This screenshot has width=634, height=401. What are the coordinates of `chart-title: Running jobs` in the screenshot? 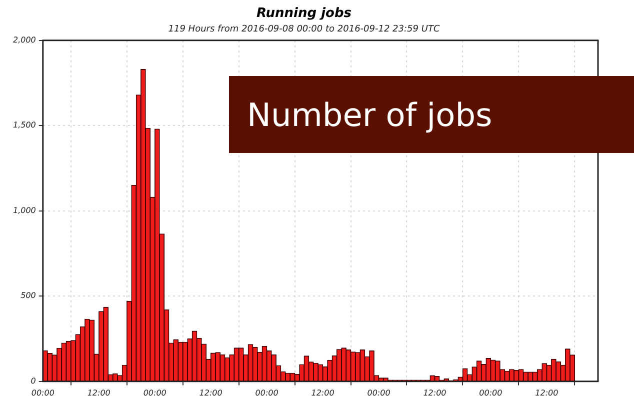 It's located at (304, 14).